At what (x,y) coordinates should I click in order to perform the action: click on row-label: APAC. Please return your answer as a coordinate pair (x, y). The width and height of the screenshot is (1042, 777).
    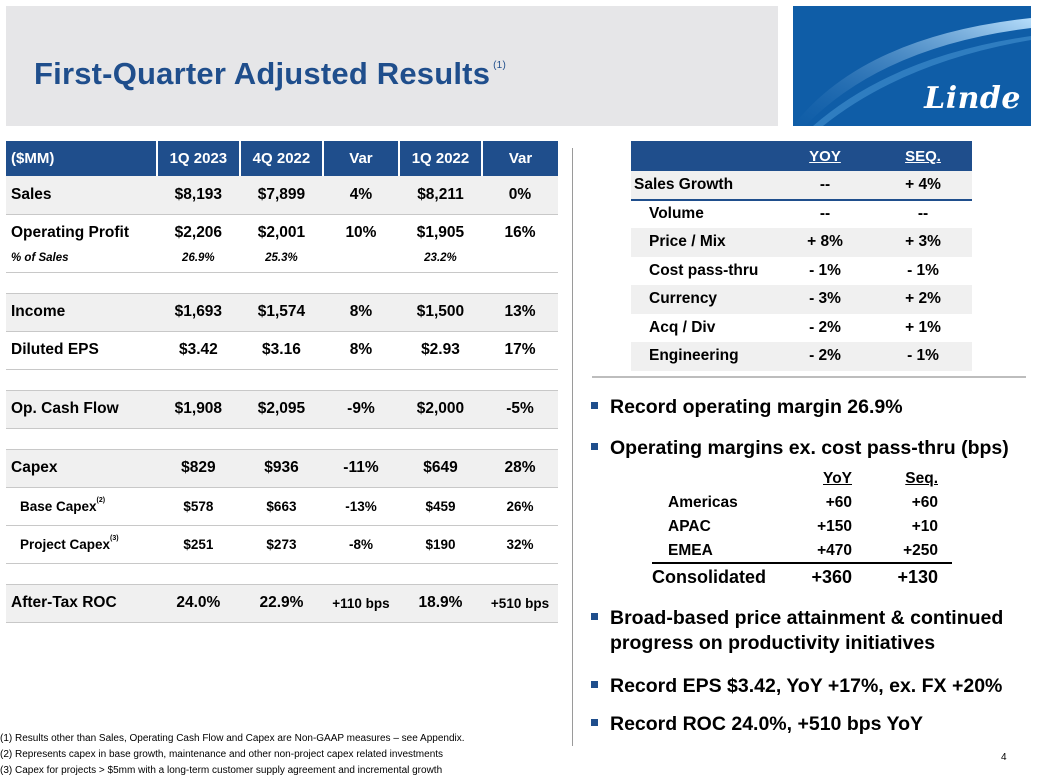
    Looking at the image, I should click on (689, 526).